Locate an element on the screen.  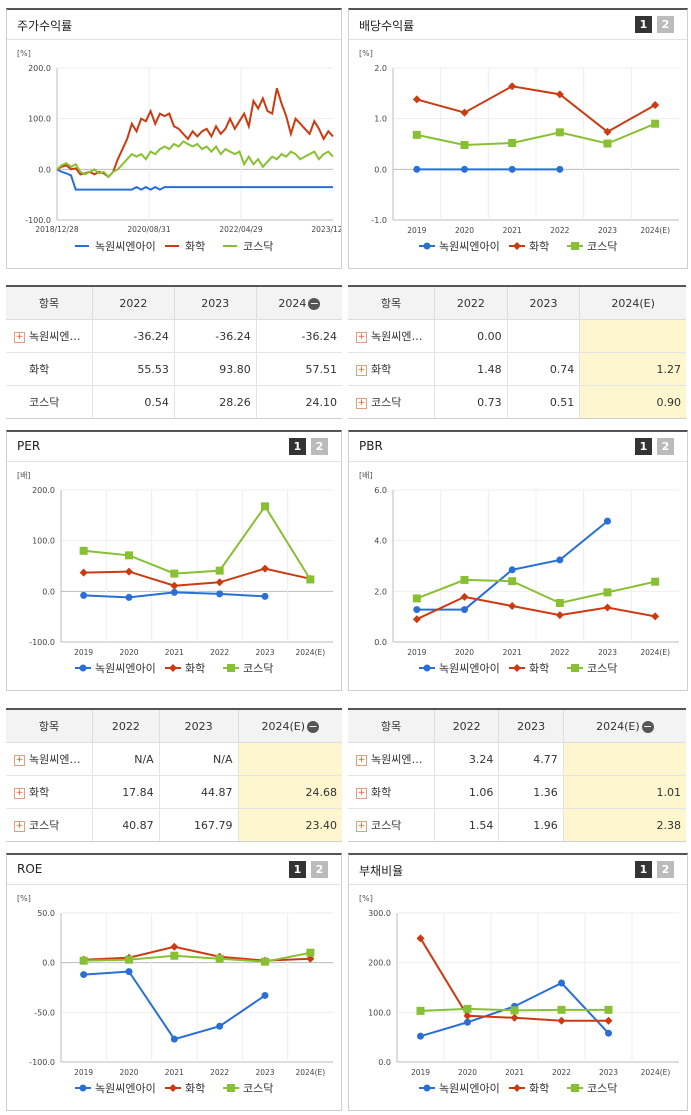
panel-title: 부채비율 is located at coordinates (381, 871).